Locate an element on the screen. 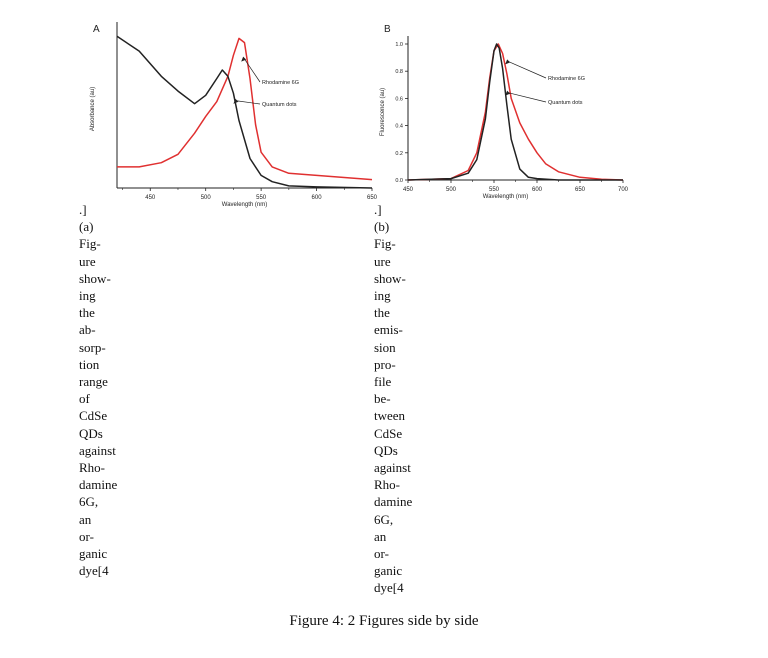  y-tick-label: 1.0 is located at coordinates (399, 45).